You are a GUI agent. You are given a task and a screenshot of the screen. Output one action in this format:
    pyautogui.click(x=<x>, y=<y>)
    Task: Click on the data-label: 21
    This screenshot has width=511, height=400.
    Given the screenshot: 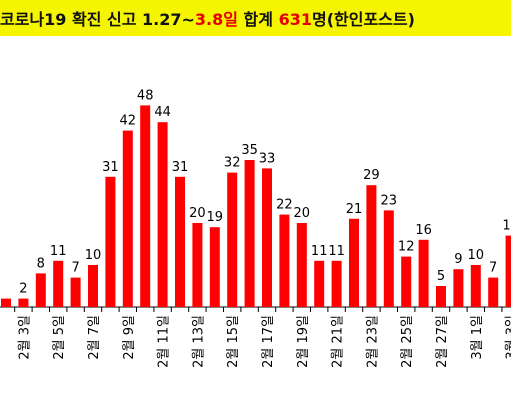 What is the action you would take?
    pyautogui.click(x=354, y=209)
    